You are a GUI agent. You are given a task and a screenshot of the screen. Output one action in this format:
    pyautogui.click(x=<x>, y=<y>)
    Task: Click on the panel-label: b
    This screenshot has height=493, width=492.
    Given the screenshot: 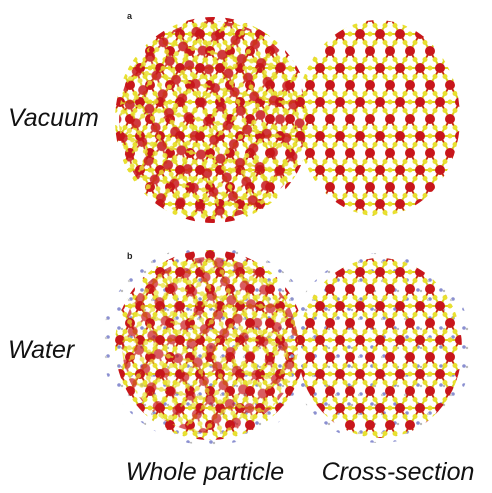 What is the action you would take?
    pyautogui.click(x=130, y=256)
    